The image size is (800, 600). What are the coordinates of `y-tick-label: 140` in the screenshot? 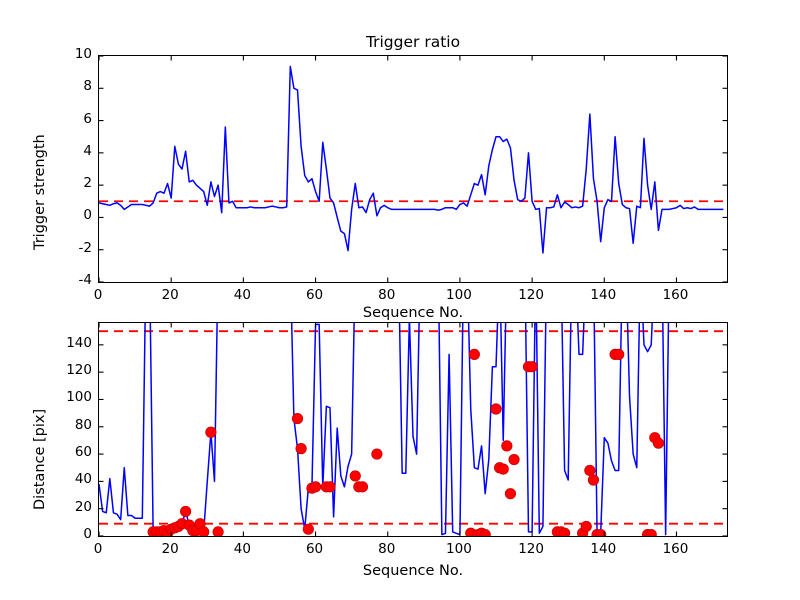 It's located at (79, 342).